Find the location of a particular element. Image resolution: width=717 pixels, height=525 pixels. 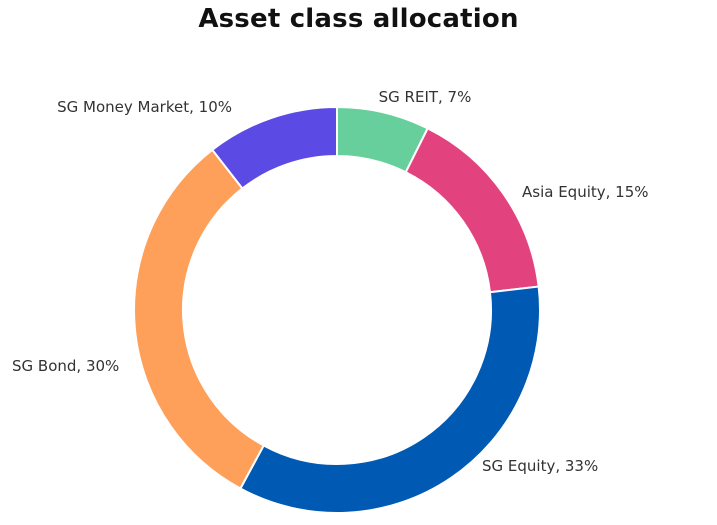

chart-title: Asset class allocation is located at coordinates (358, 19).